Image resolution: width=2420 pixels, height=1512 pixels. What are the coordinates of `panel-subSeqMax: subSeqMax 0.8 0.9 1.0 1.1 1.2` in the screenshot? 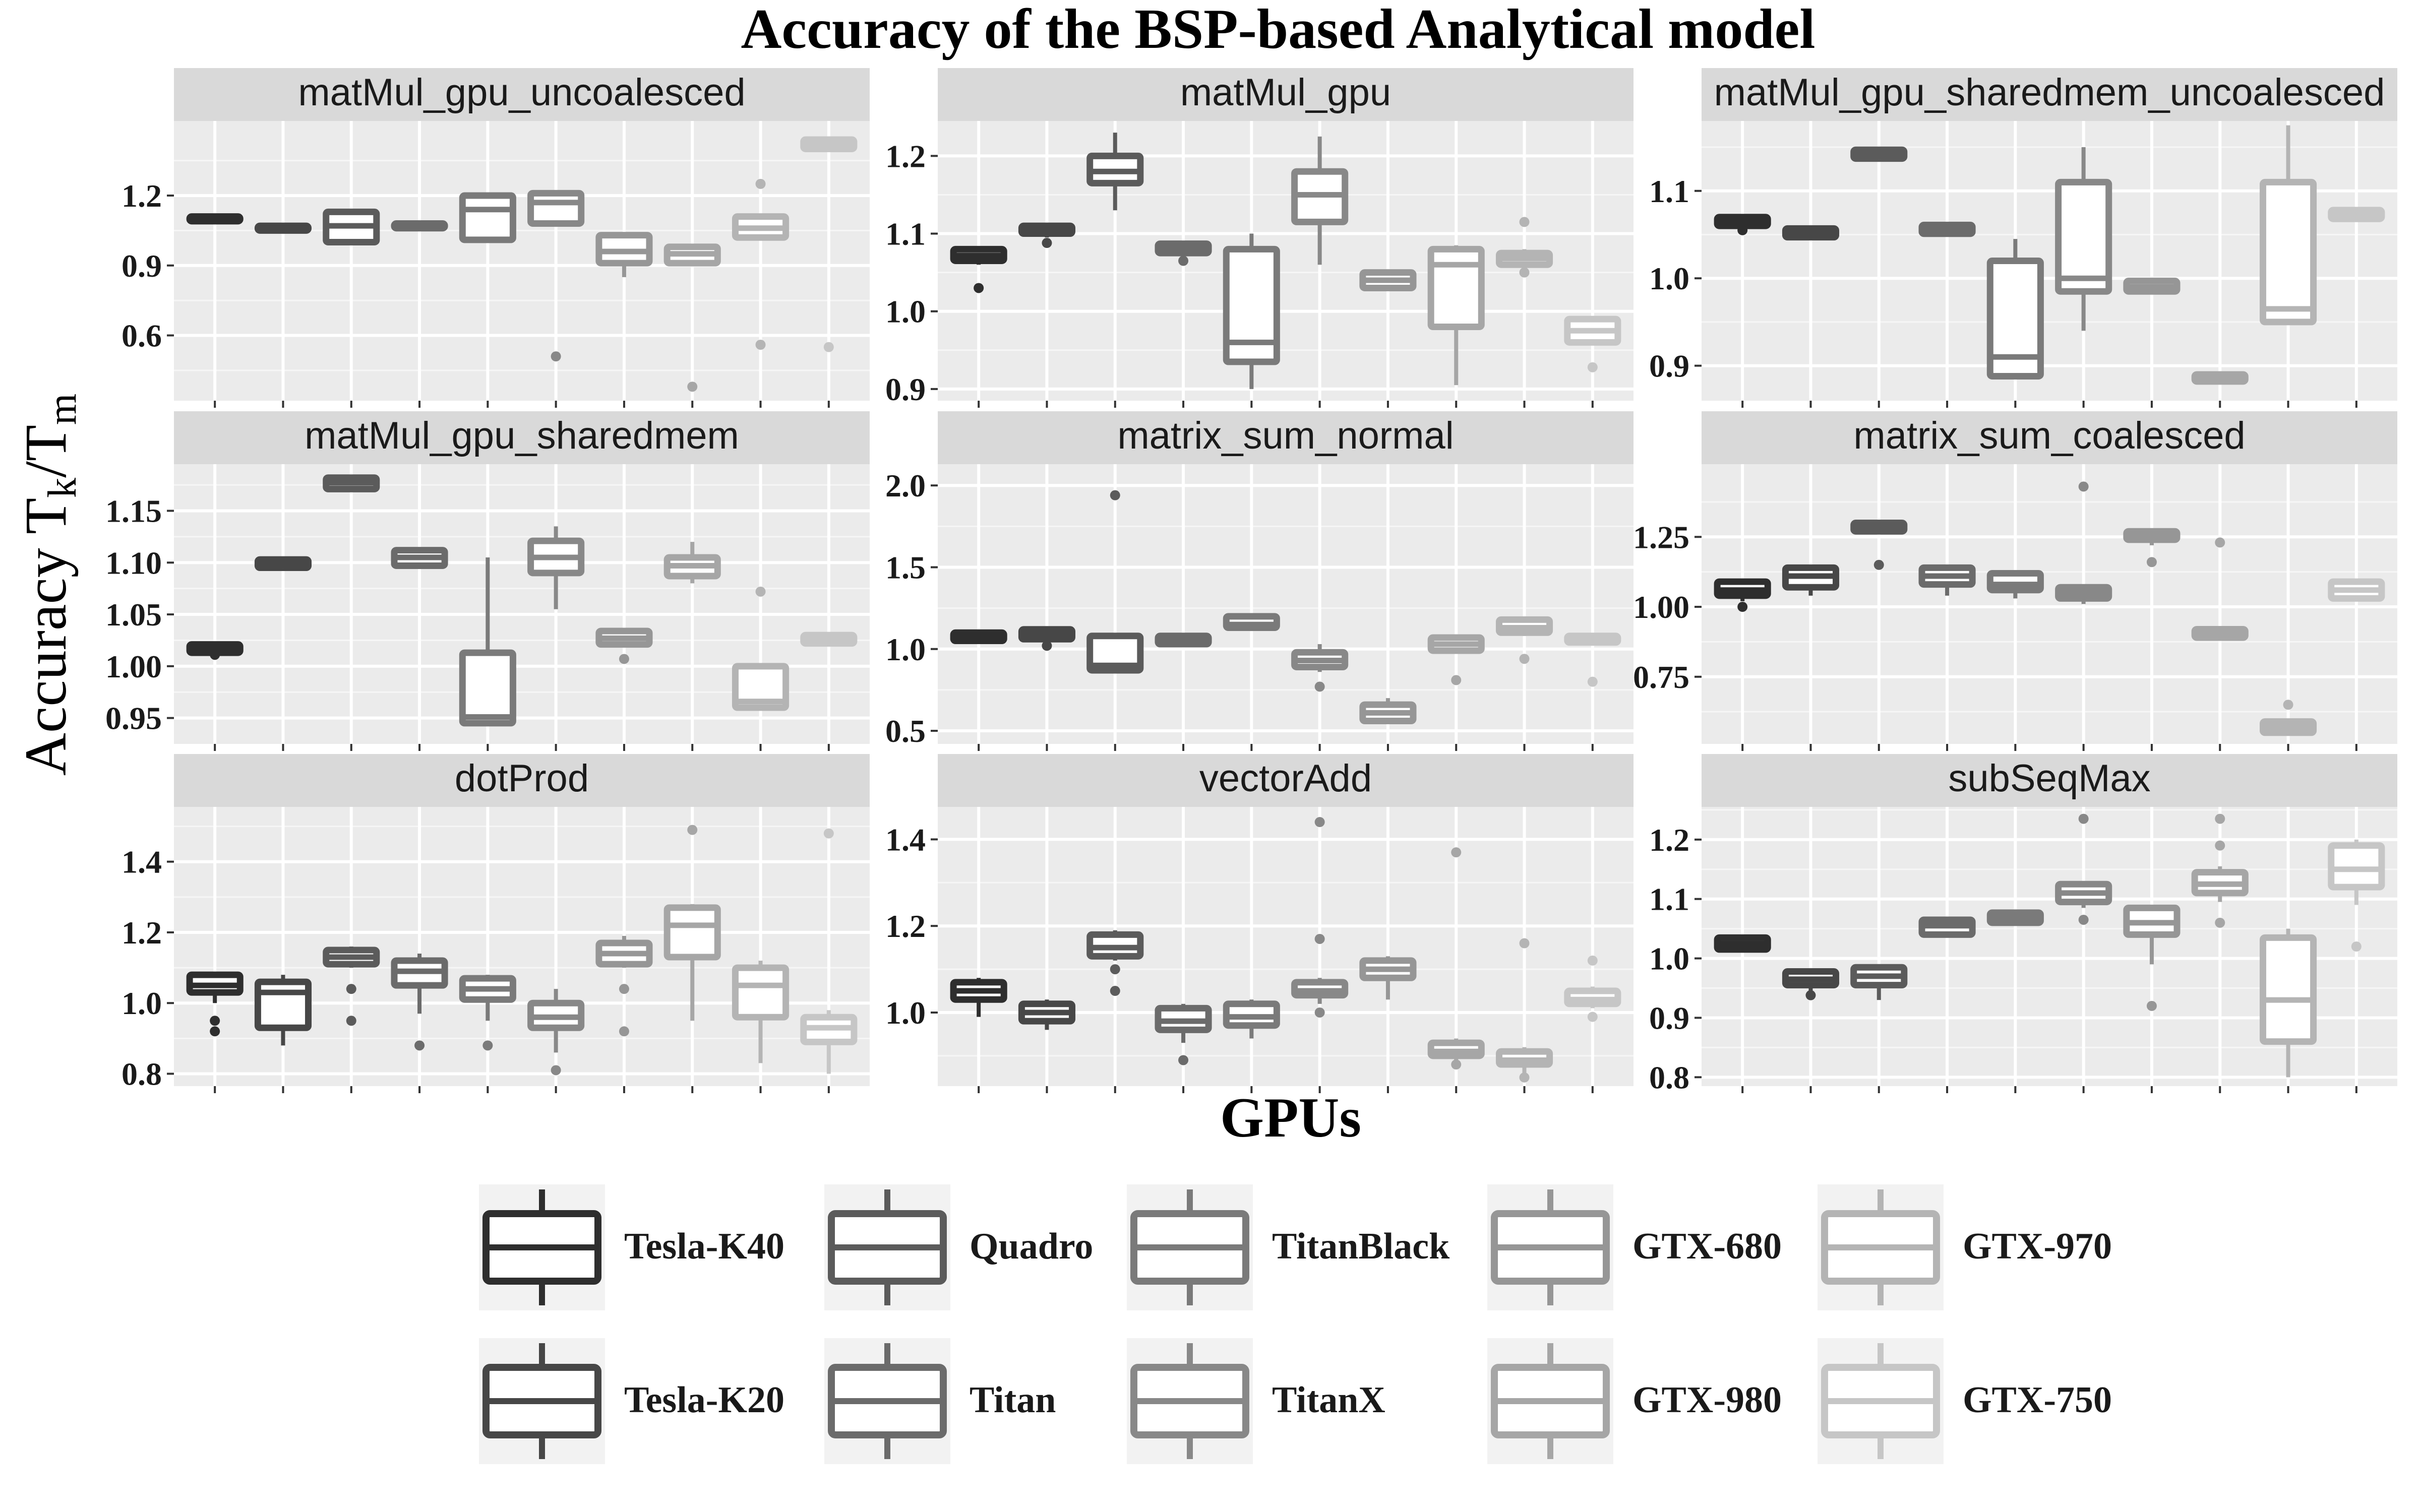 It's located at (2023, 924).